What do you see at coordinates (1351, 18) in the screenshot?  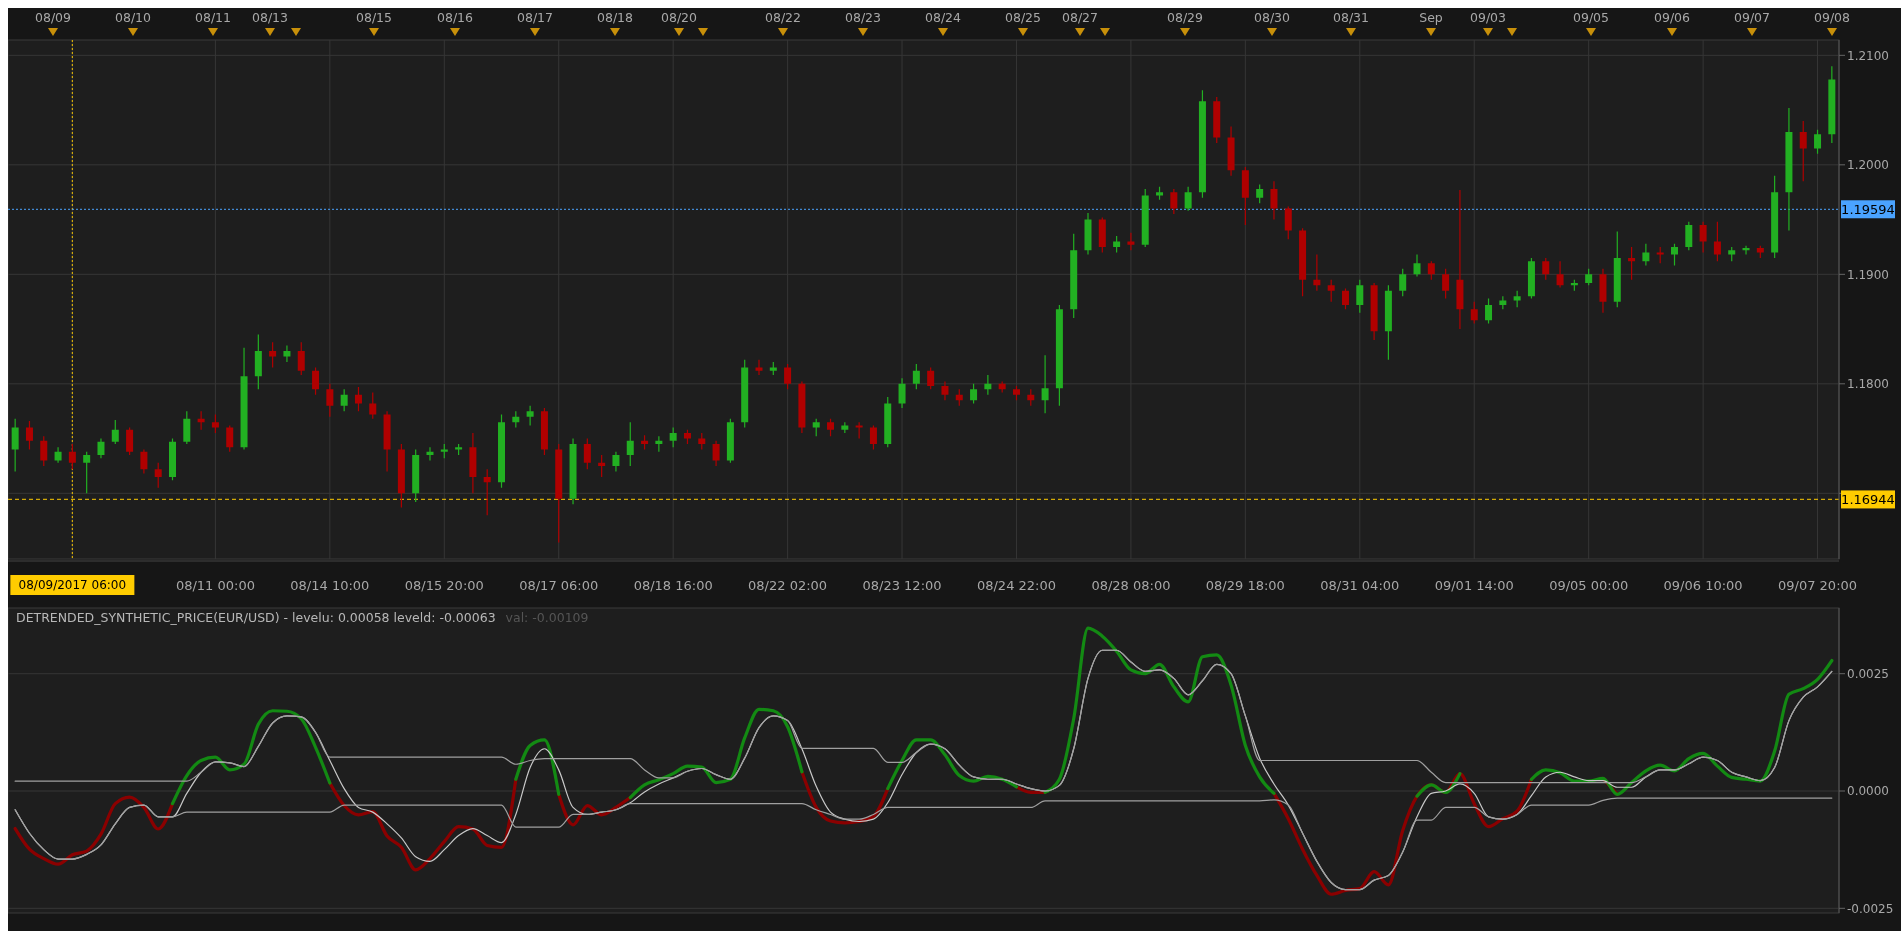 I see `text: 08/31` at bounding box center [1351, 18].